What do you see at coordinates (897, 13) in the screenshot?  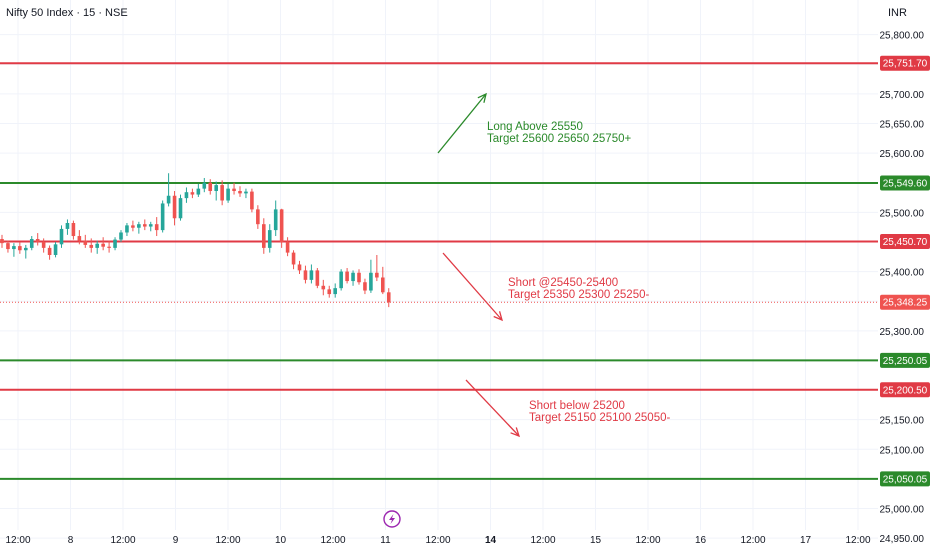 I see `currency-label: INR` at bounding box center [897, 13].